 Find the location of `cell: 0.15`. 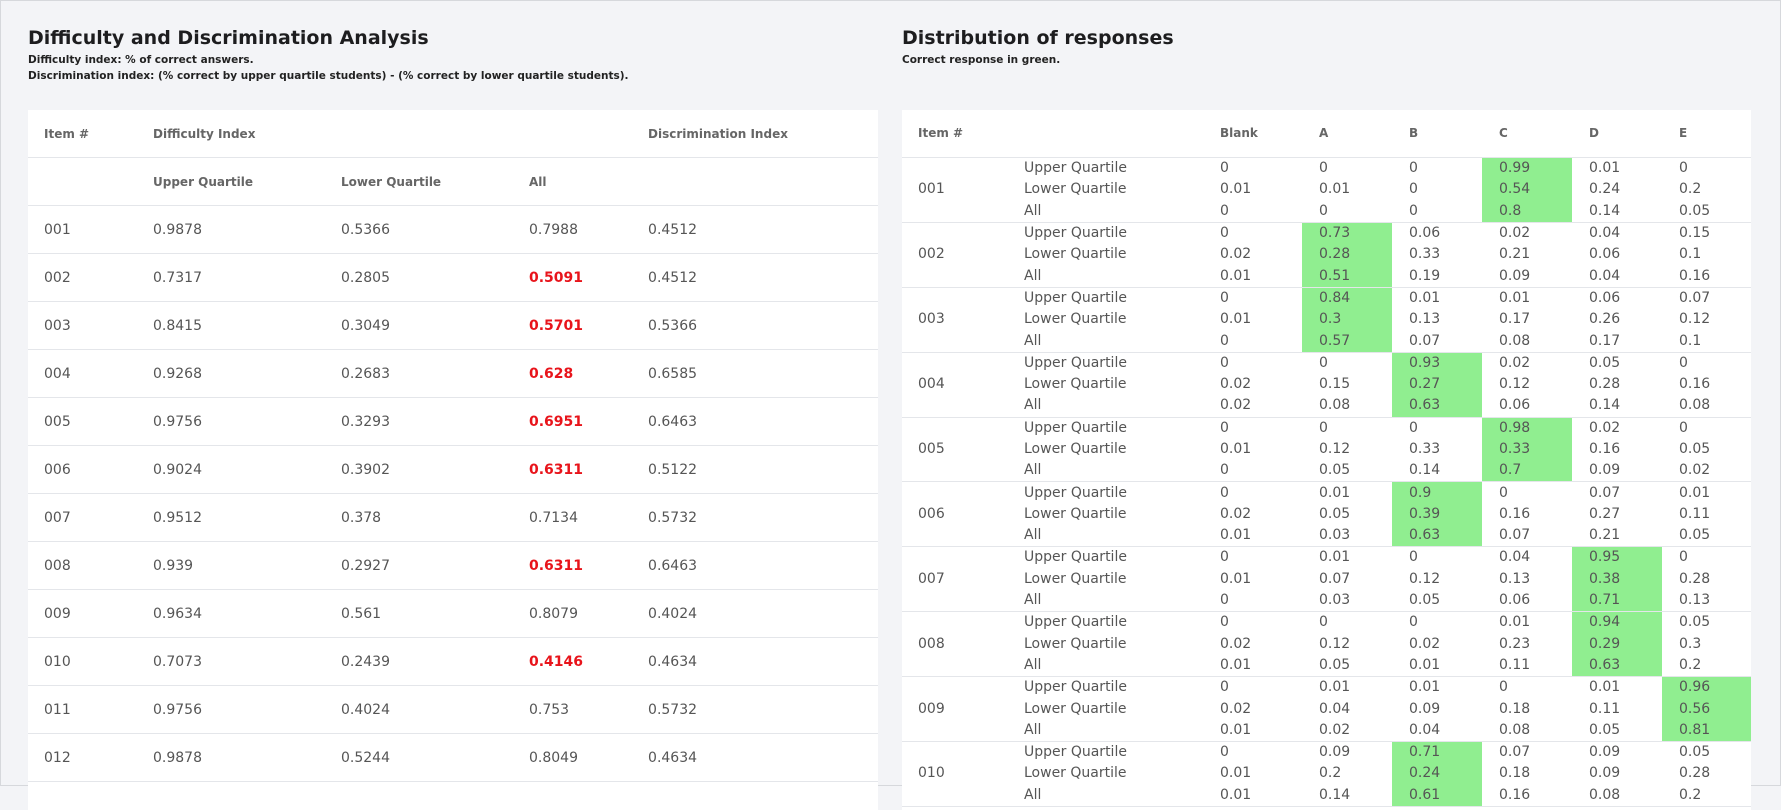

cell: 0.15 is located at coordinates (1695, 233).